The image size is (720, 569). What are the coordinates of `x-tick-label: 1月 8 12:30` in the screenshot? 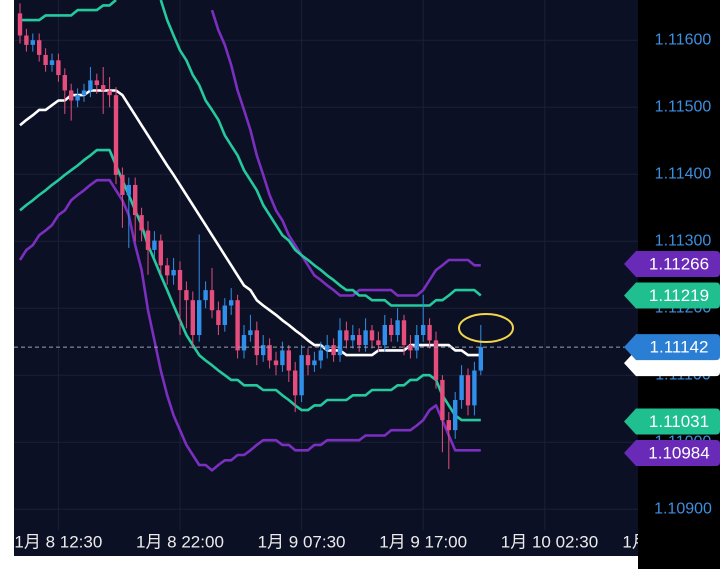 It's located at (58, 541).